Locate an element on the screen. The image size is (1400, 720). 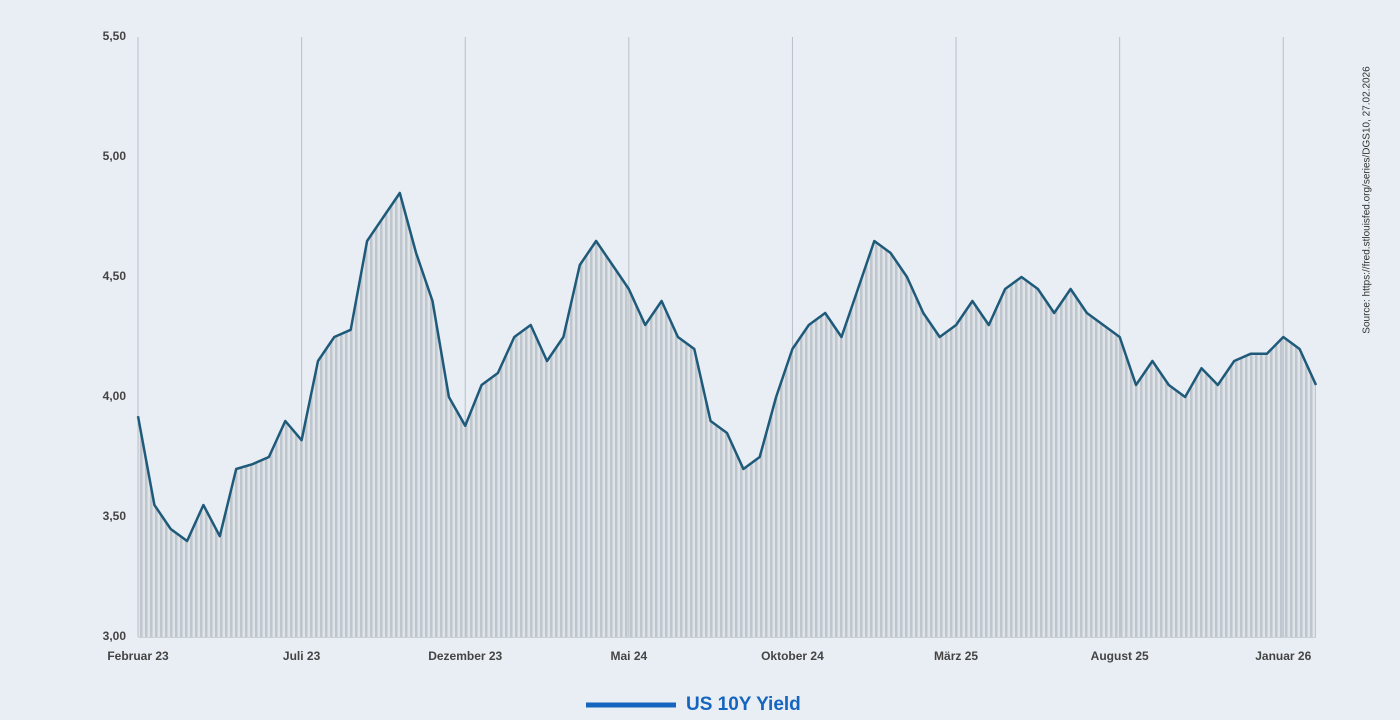
x-tick-label: Juli 23 is located at coordinates (302, 656).